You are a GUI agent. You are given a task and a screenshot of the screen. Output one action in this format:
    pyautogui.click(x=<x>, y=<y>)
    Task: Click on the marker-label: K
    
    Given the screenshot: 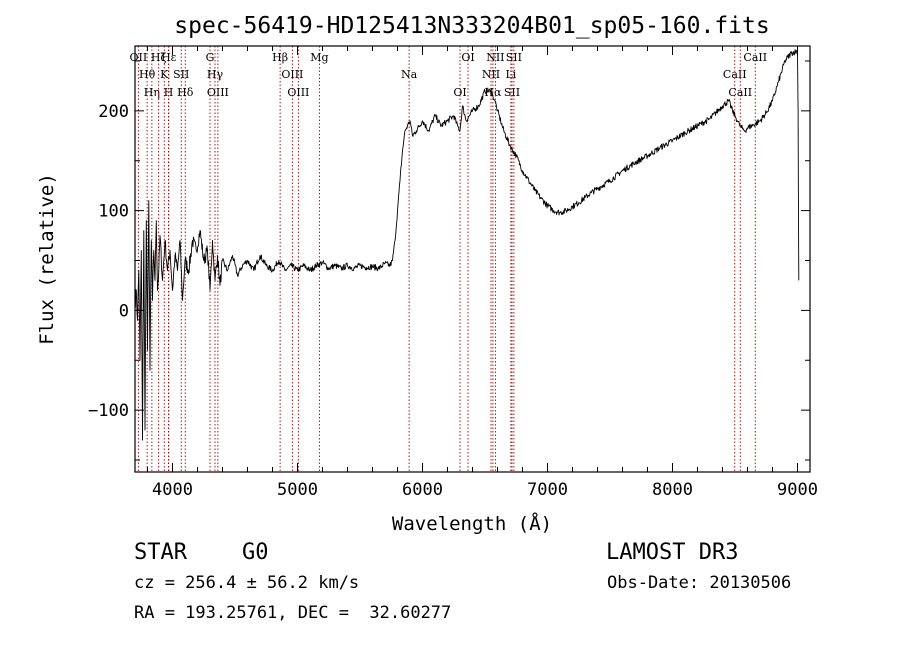 What is the action you would take?
    pyautogui.click(x=164, y=74)
    